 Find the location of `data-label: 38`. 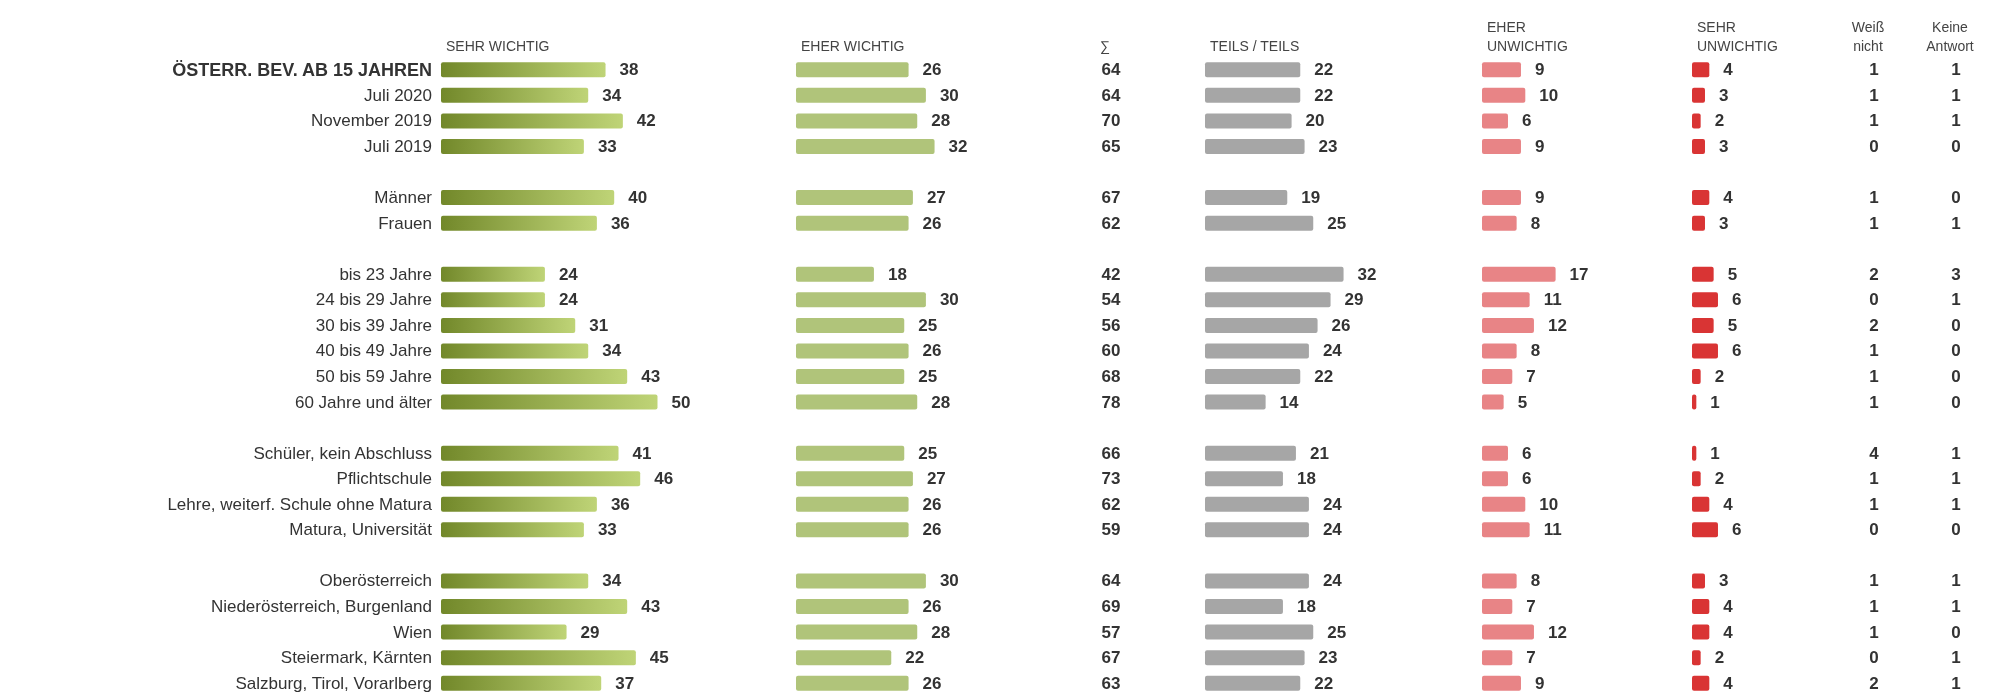

data-label: 38 is located at coordinates (629, 70).